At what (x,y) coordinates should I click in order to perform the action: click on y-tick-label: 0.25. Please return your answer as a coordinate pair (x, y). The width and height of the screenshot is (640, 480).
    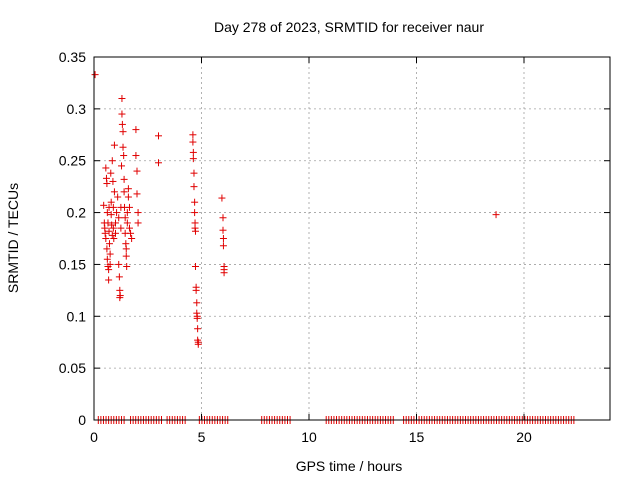
    Looking at the image, I should click on (72, 161).